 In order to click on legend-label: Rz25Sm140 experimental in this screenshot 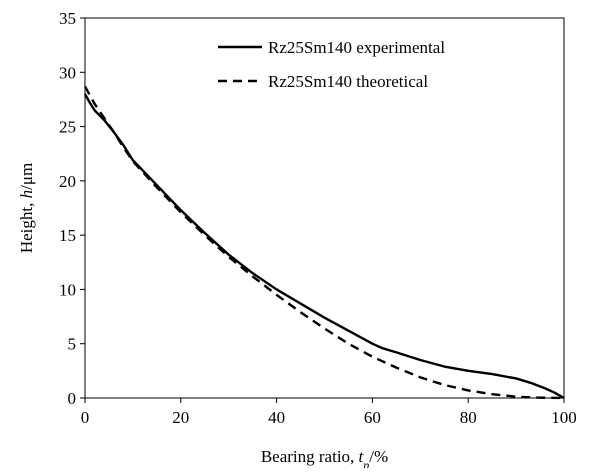, I will do `click(356, 47)`.